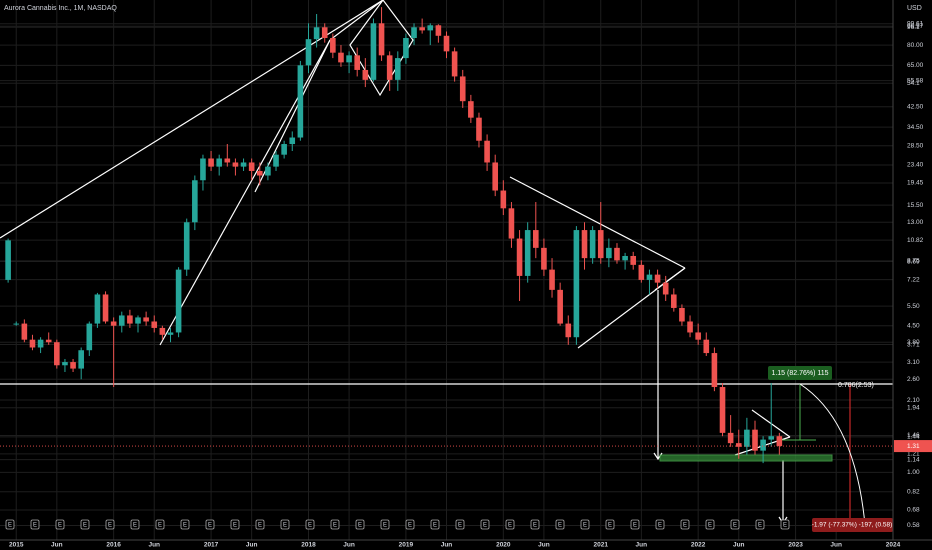 The width and height of the screenshot is (932, 550). I want to click on fib-label: 0.786(2.53), so click(856, 385).